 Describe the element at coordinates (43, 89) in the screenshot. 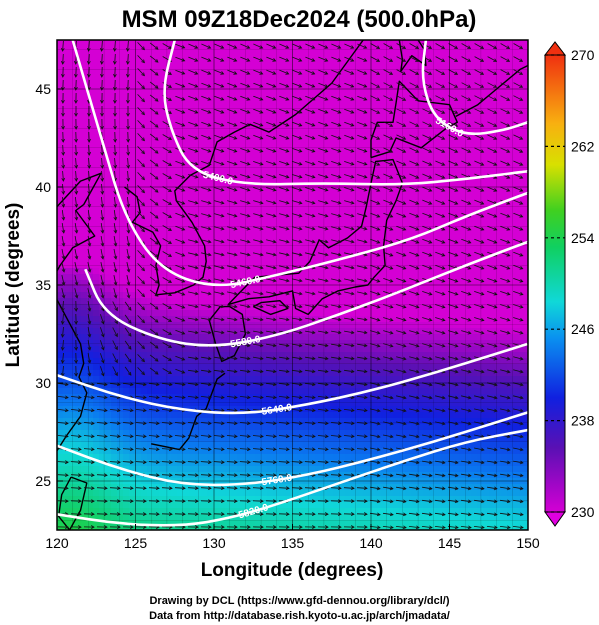

I see `y-tick-label: 45` at that location.